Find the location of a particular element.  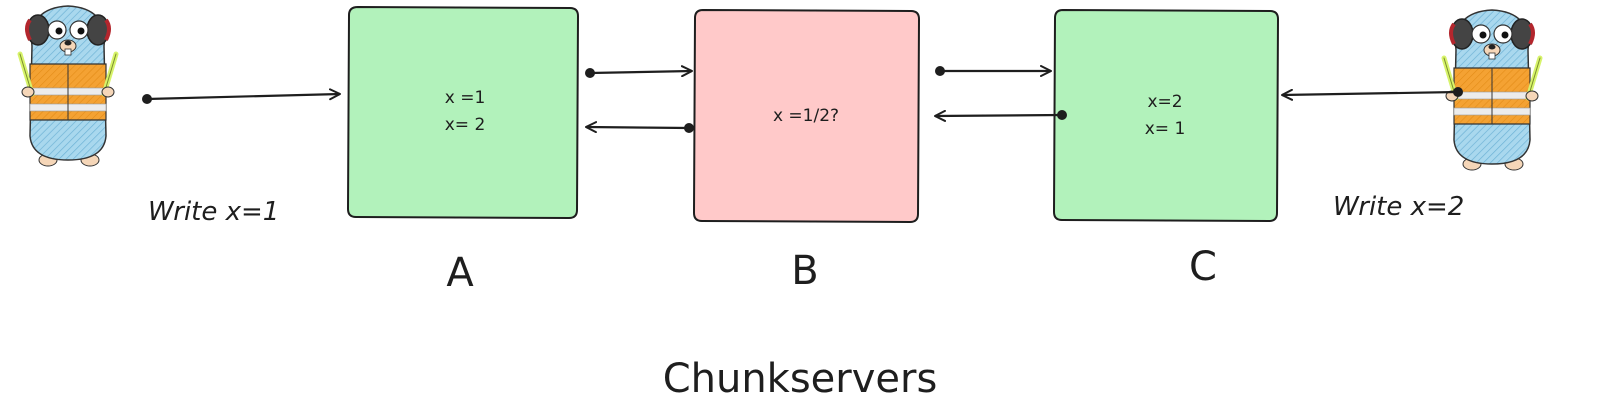

server-box-b-rect is located at coordinates (806, 116).